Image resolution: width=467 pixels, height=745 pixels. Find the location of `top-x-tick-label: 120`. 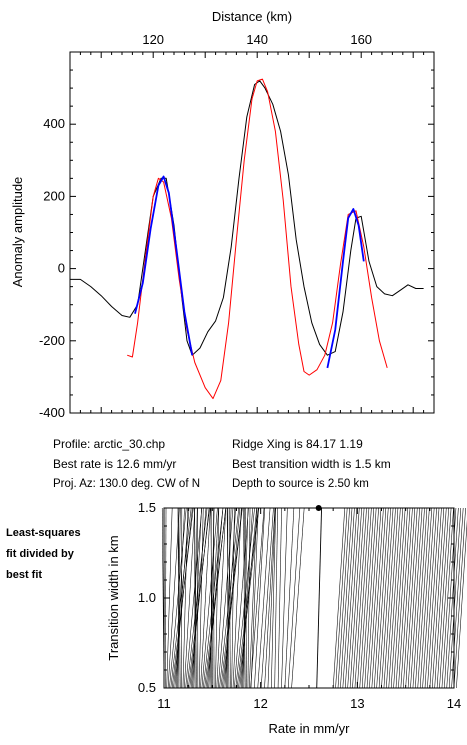

top-x-tick-label: 120 is located at coordinates (153, 39).